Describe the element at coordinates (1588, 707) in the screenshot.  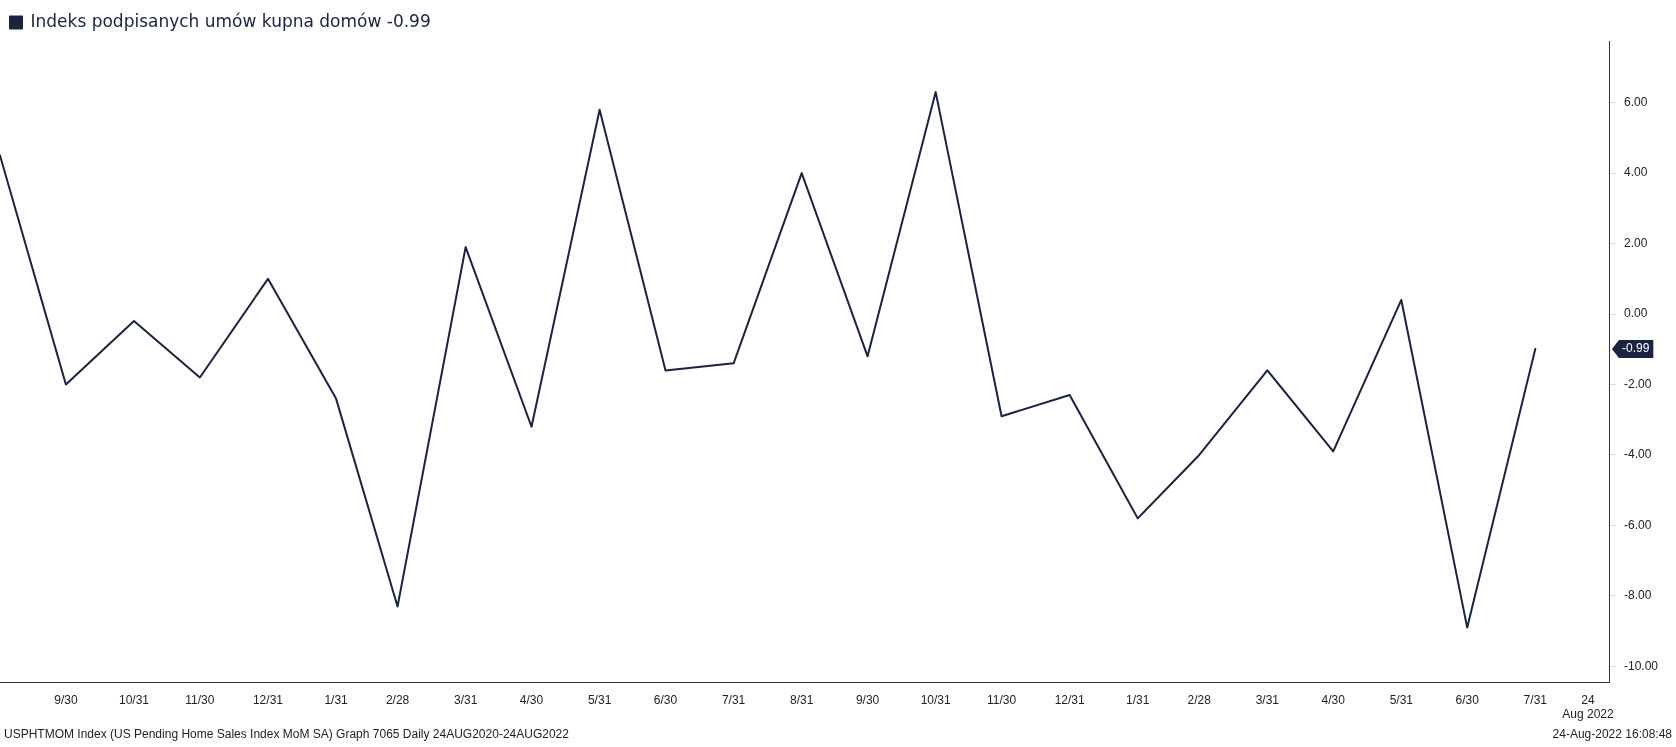
I see `x-tick-label: 24 Aug 2022` at that location.